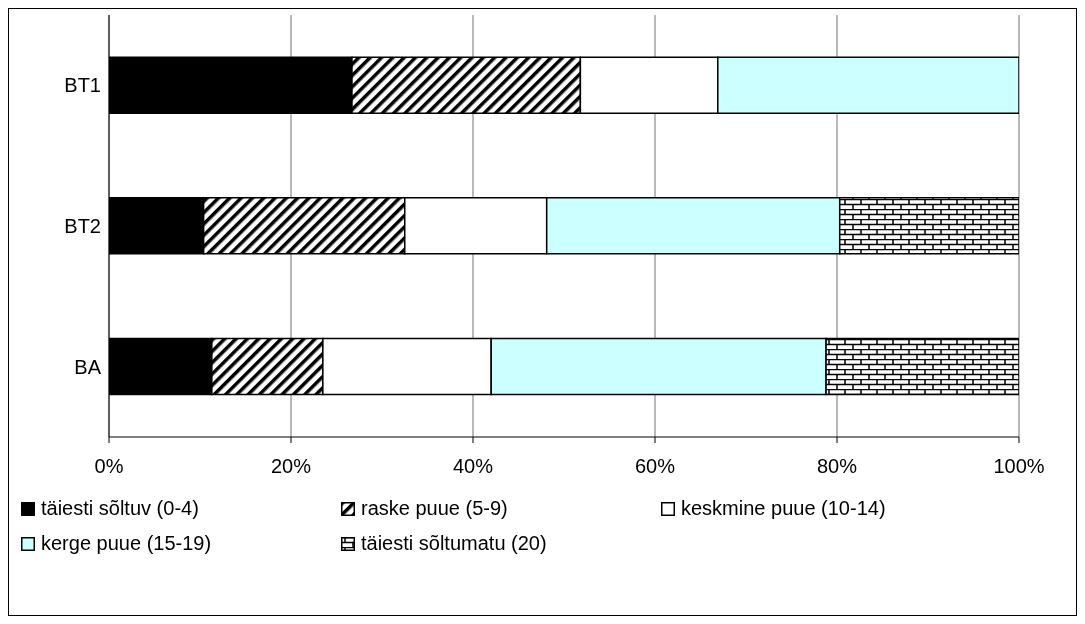 The height and width of the screenshot is (624, 1085). What do you see at coordinates (655, 466) in the screenshot?
I see `x-tick-label: 60%` at bounding box center [655, 466].